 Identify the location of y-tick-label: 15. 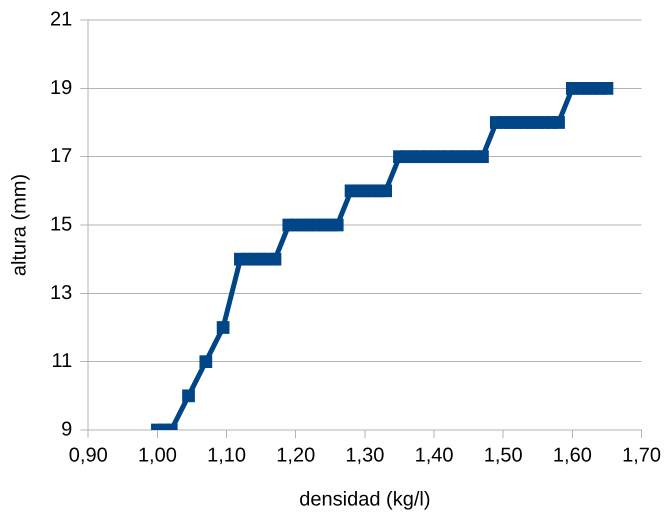
(61, 225).